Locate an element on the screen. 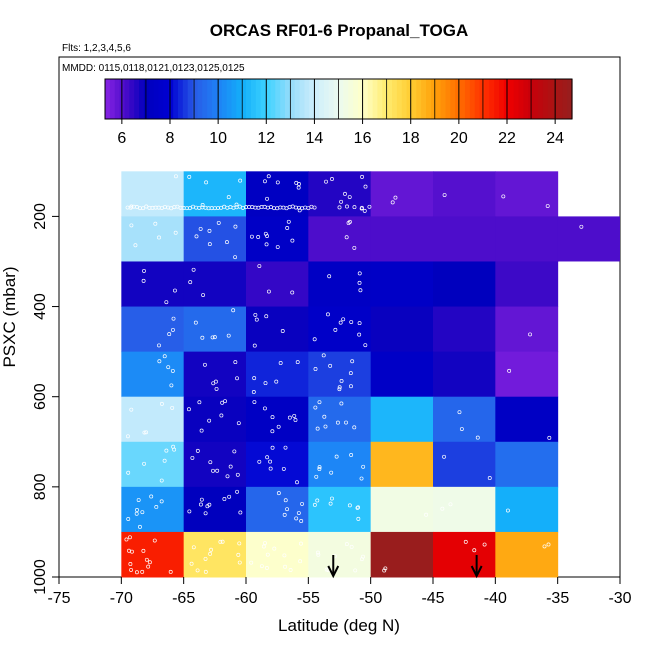 Image resolution: width=650 pixels, height=650 pixels. latitude-markers is located at coordinates (405, 567).